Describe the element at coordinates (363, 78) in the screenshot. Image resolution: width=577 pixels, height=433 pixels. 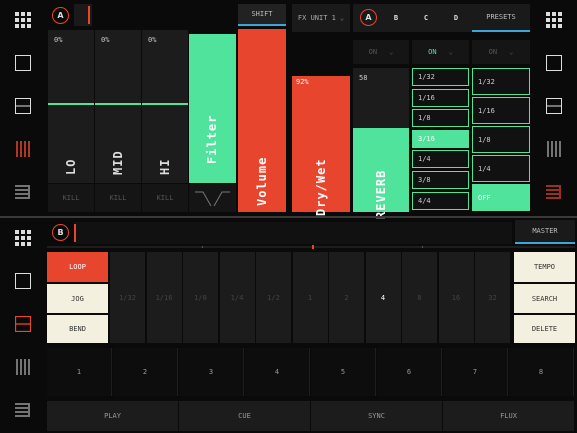
I see `reverb-value: 58` at that location.